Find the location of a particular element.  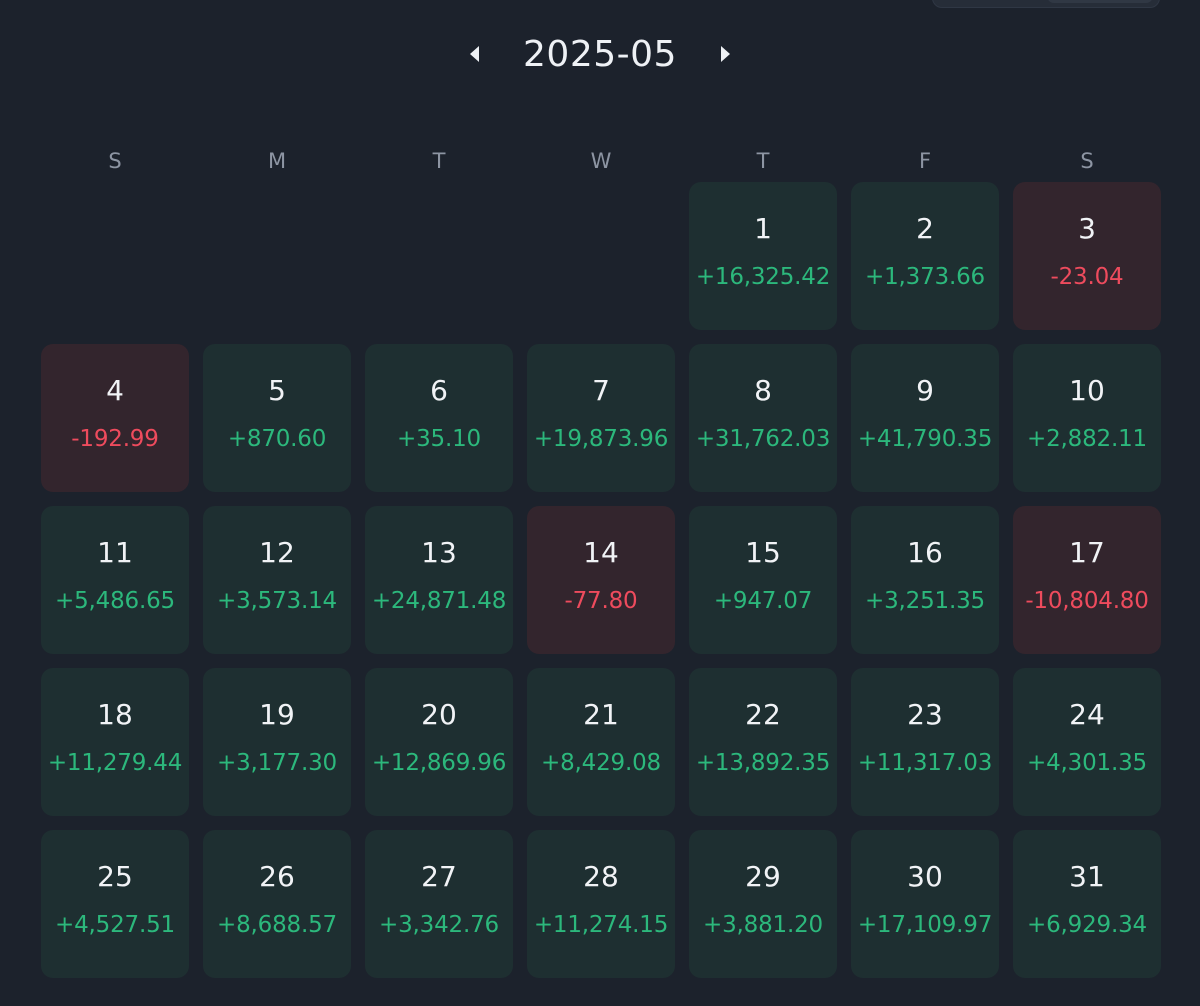

calendar-day-cell-30: 30 +17,109.97 is located at coordinates (925, 904).